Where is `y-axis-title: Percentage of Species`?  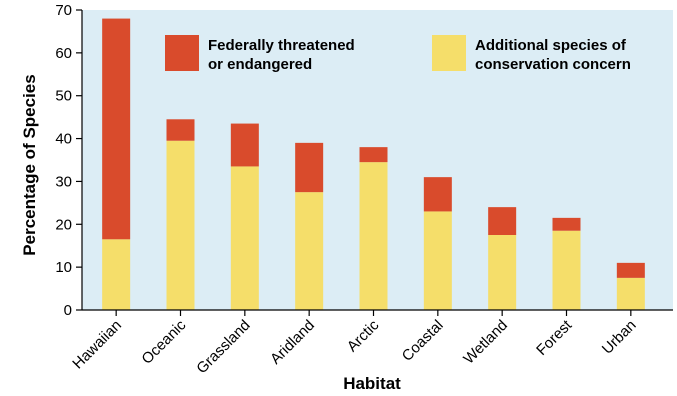 y-axis-title: Percentage of Species is located at coordinates (29, 164).